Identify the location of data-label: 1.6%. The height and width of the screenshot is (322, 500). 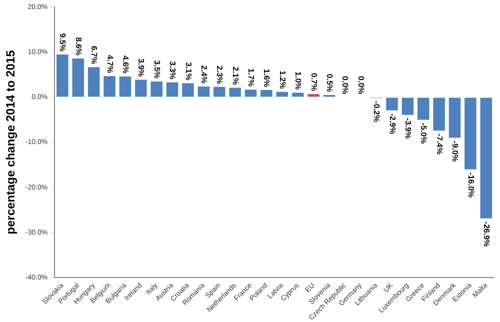
(267, 78).